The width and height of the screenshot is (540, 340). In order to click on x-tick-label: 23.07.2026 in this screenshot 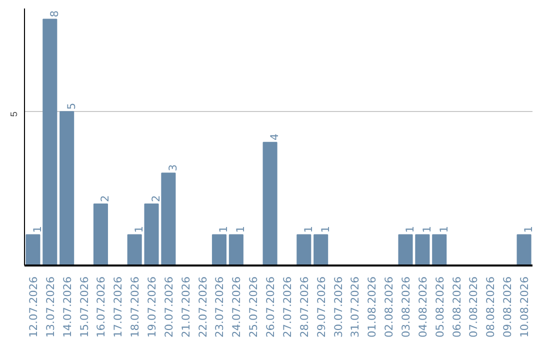, I will do `click(219, 307)`.